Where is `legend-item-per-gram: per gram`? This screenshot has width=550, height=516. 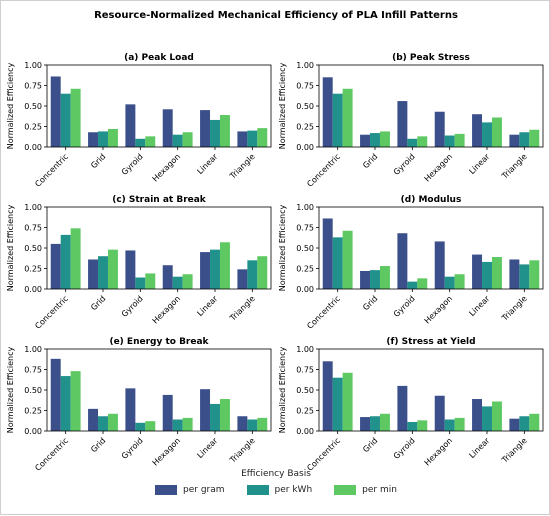 legend-item-per-gram: per gram is located at coordinates (190, 490).